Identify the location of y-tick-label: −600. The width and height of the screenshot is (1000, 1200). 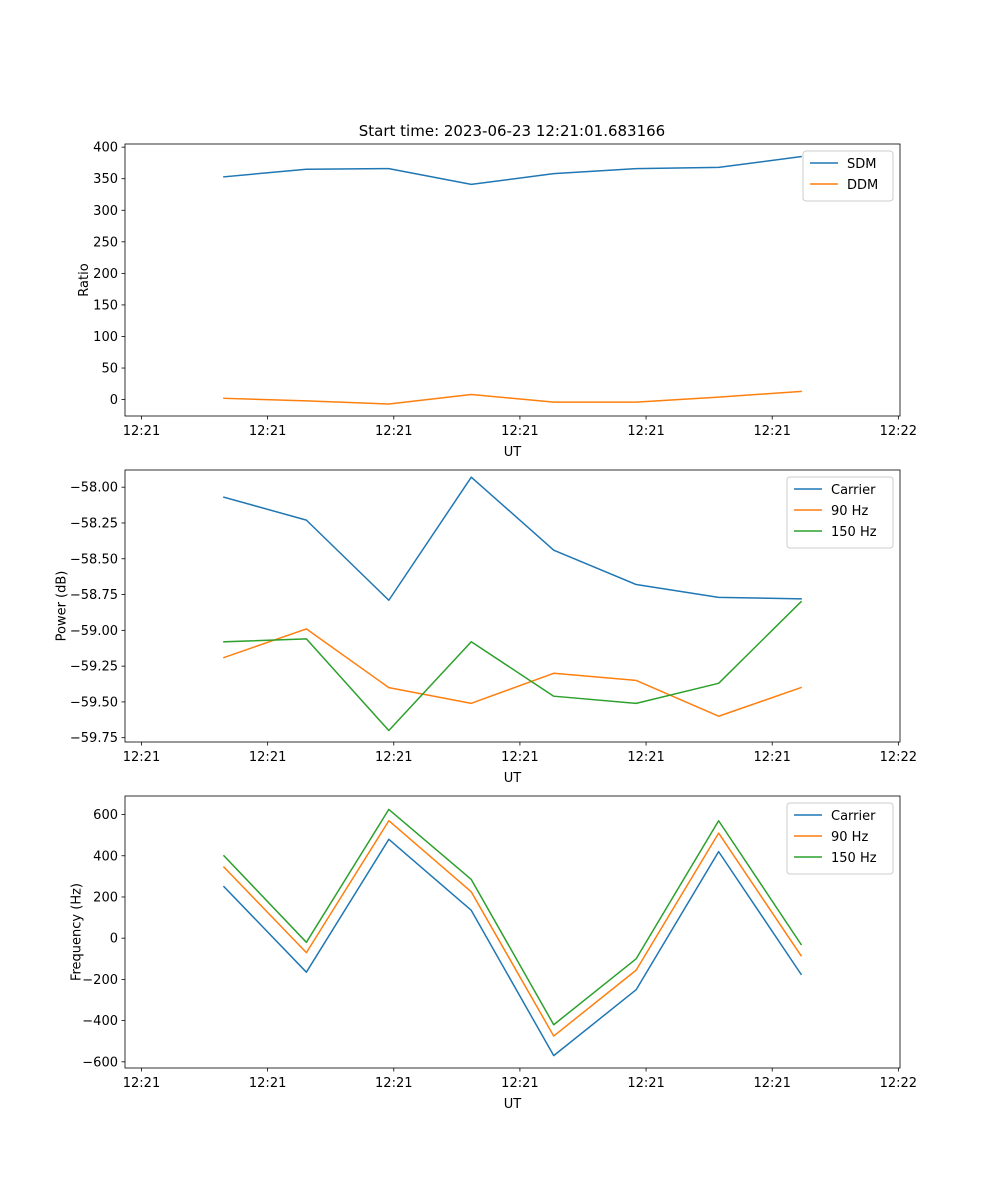
(100, 1062).